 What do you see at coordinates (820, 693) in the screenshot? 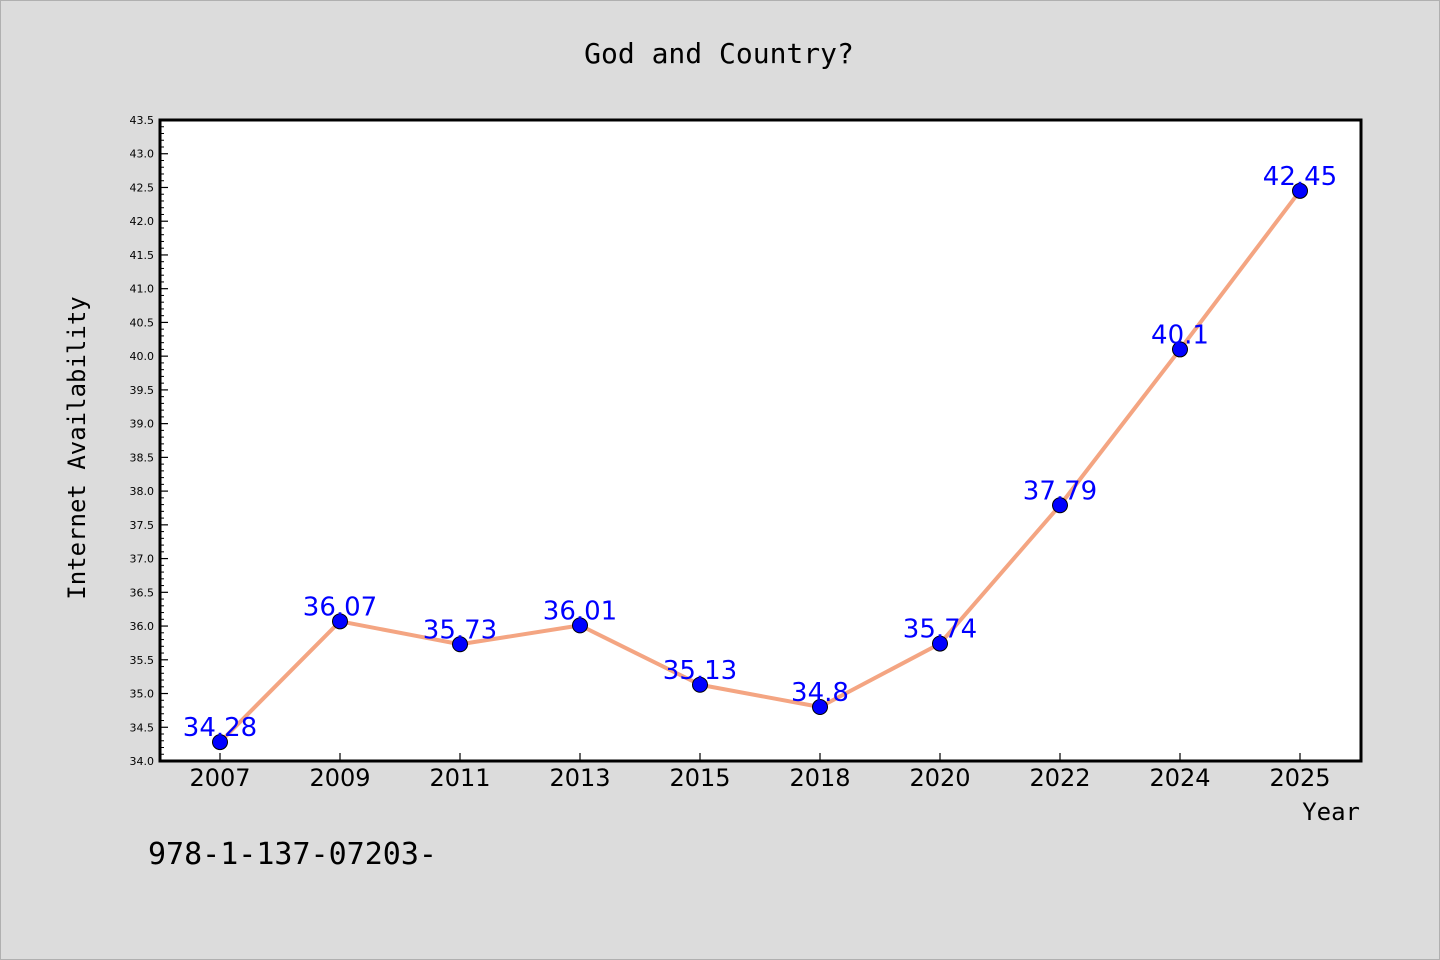
I see `data-value-label: 34.8` at bounding box center [820, 693].